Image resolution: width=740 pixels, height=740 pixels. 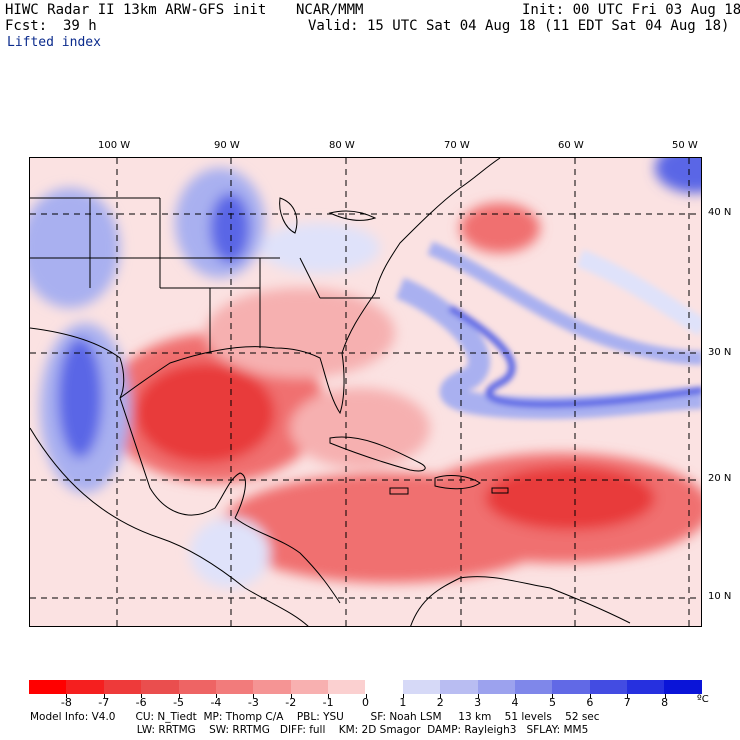 I want to click on ne-corner-blue, so click(x=678, y=175).